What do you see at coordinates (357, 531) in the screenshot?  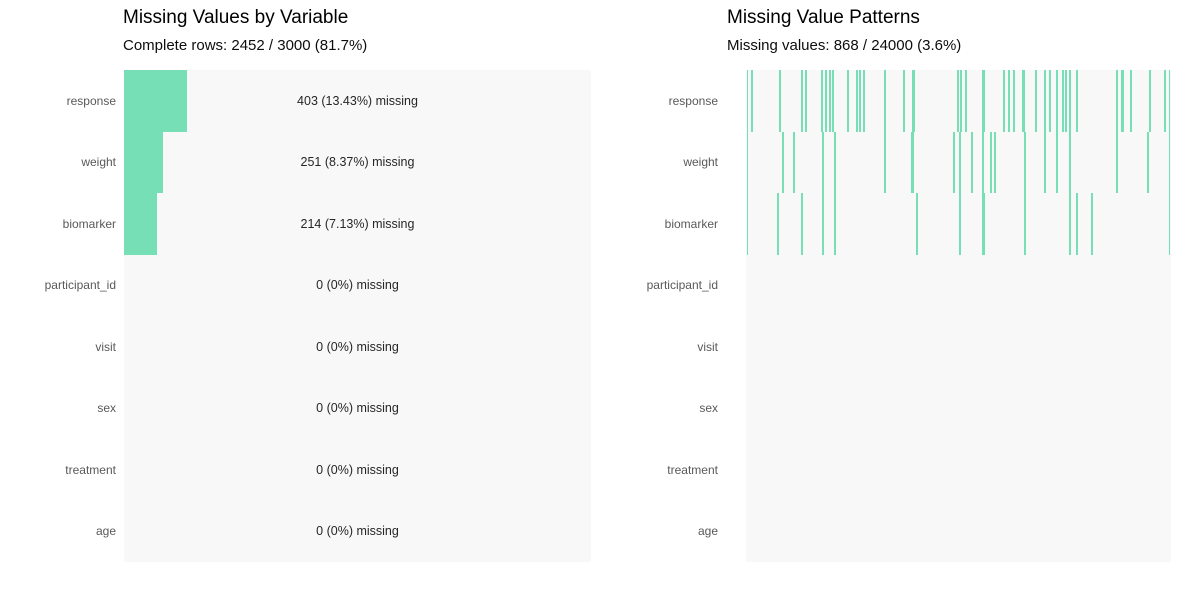 I see `missing-annotation-age: 0 (0%) missing` at bounding box center [357, 531].